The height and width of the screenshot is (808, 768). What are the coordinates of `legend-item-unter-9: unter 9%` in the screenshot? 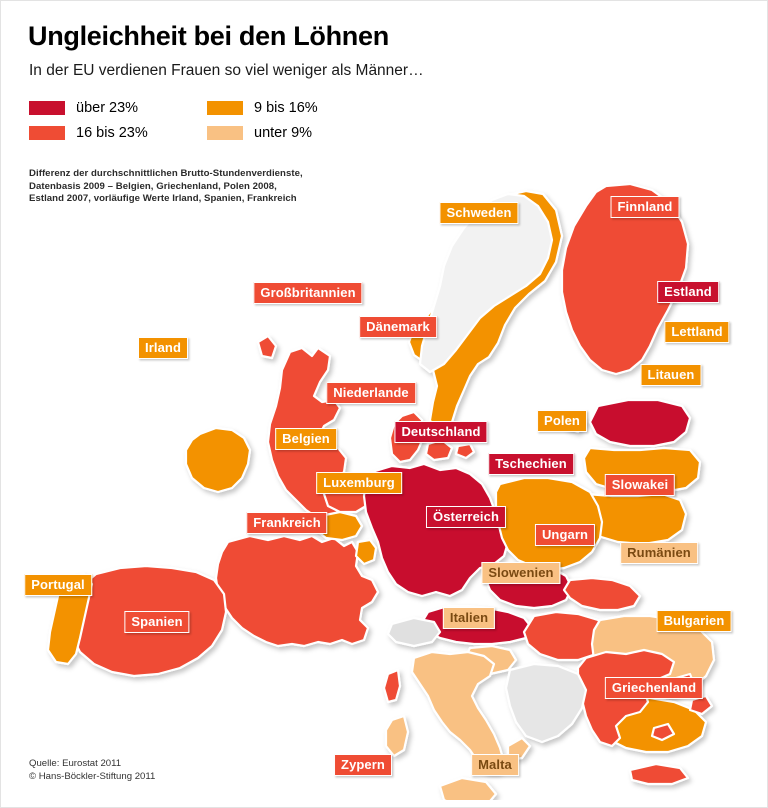 It's located at (282, 133).